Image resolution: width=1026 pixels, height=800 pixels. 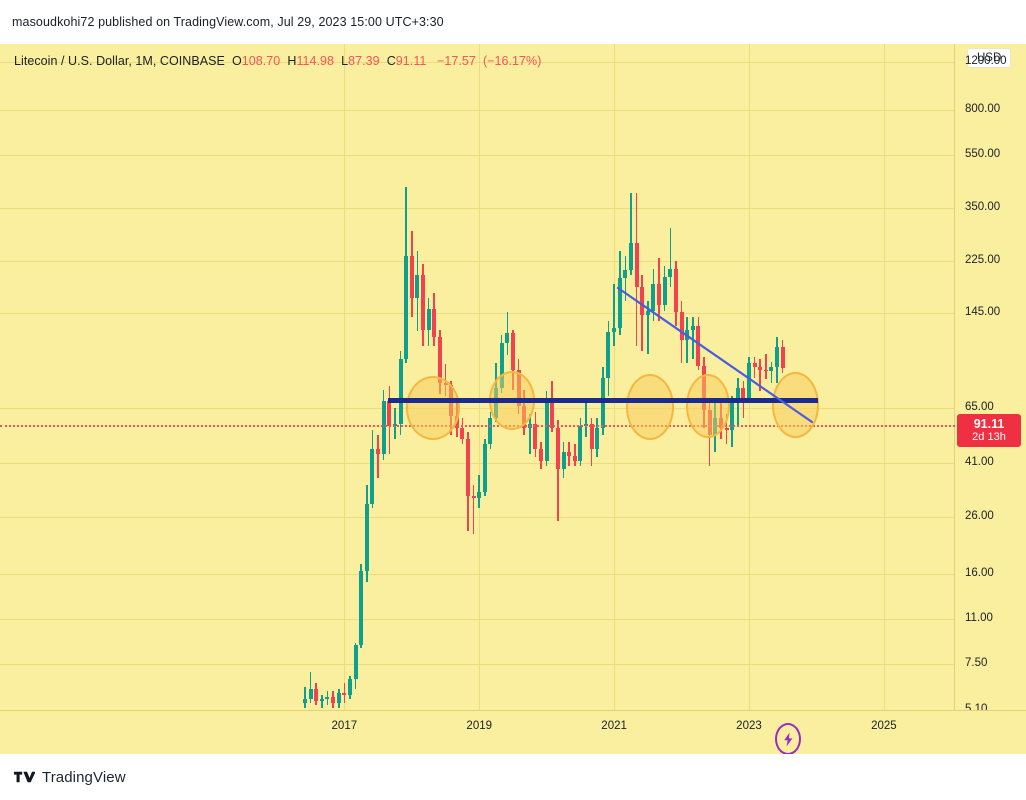 I want to click on price-tick: 7.50, so click(x=976, y=663).